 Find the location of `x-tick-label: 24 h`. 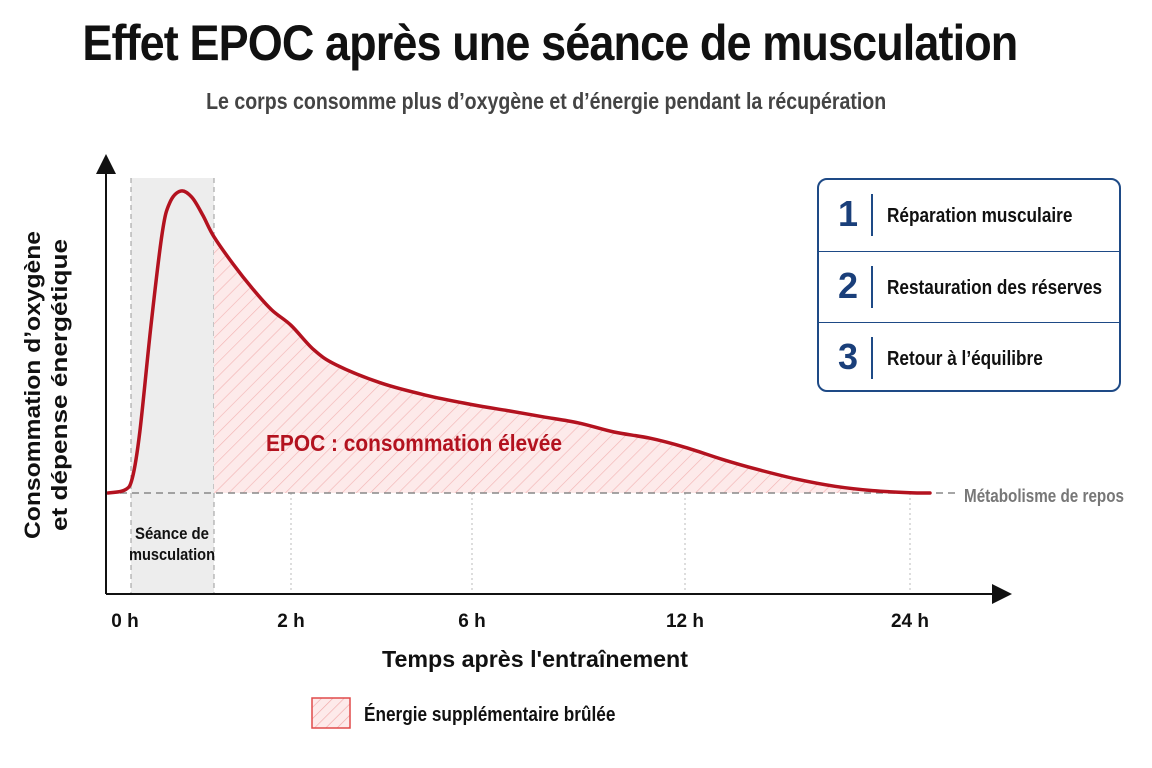

x-tick-label: 24 h is located at coordinates (910, 621).